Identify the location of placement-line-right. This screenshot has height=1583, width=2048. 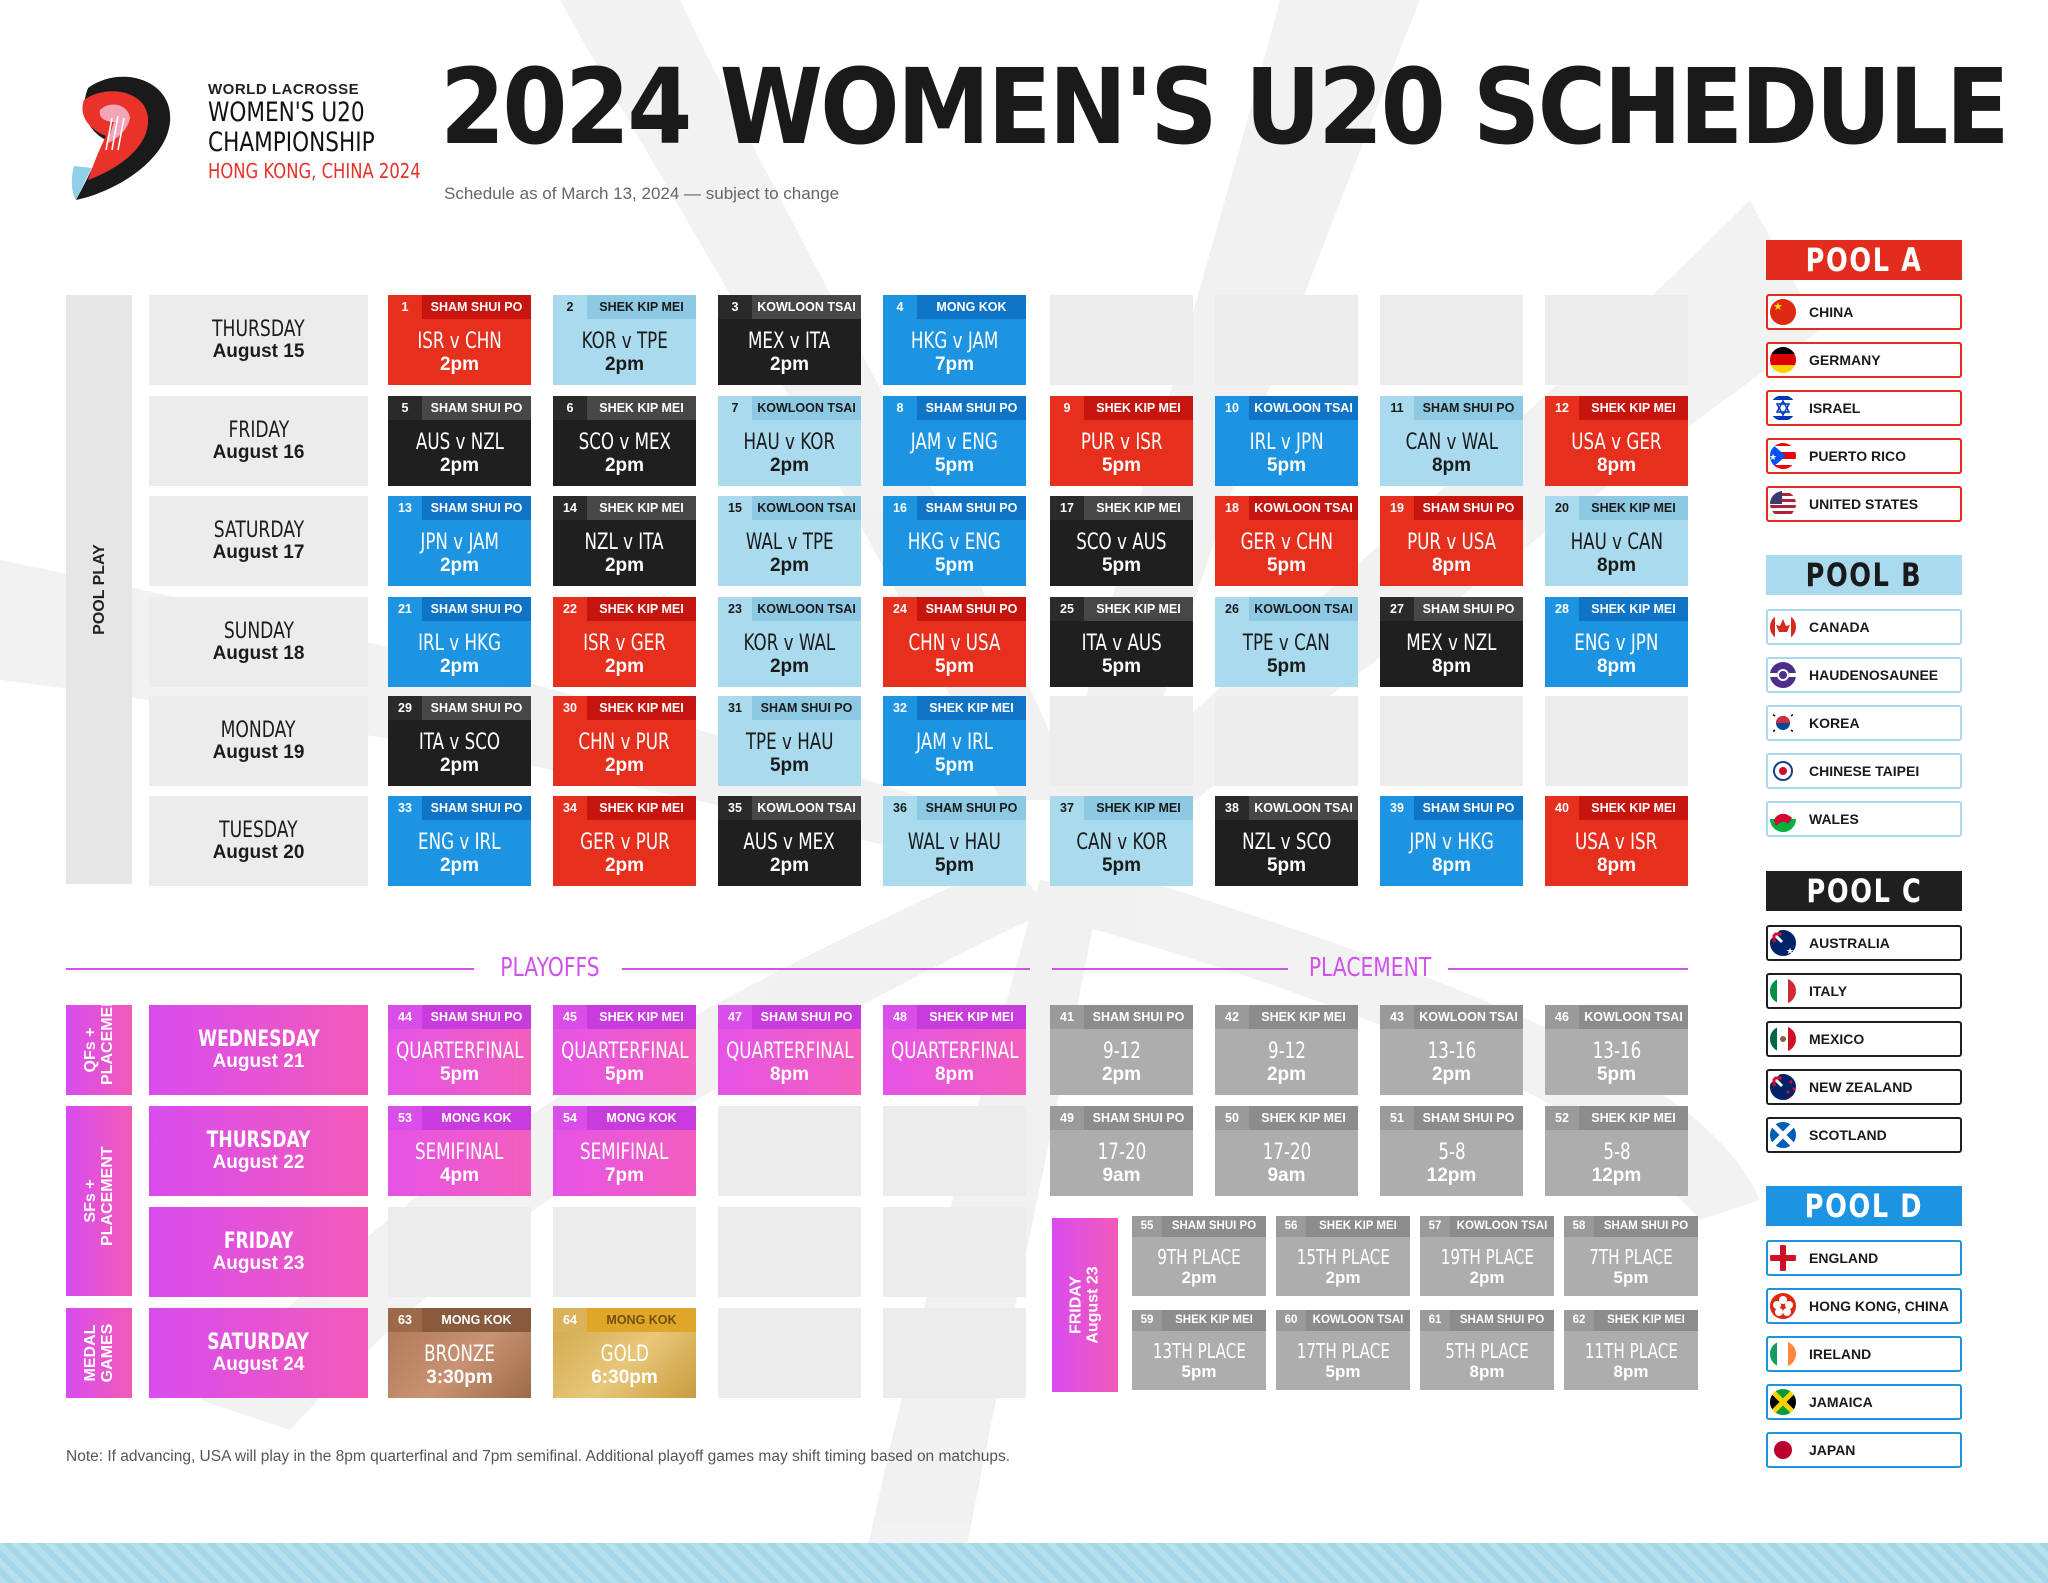
(1568, 969).